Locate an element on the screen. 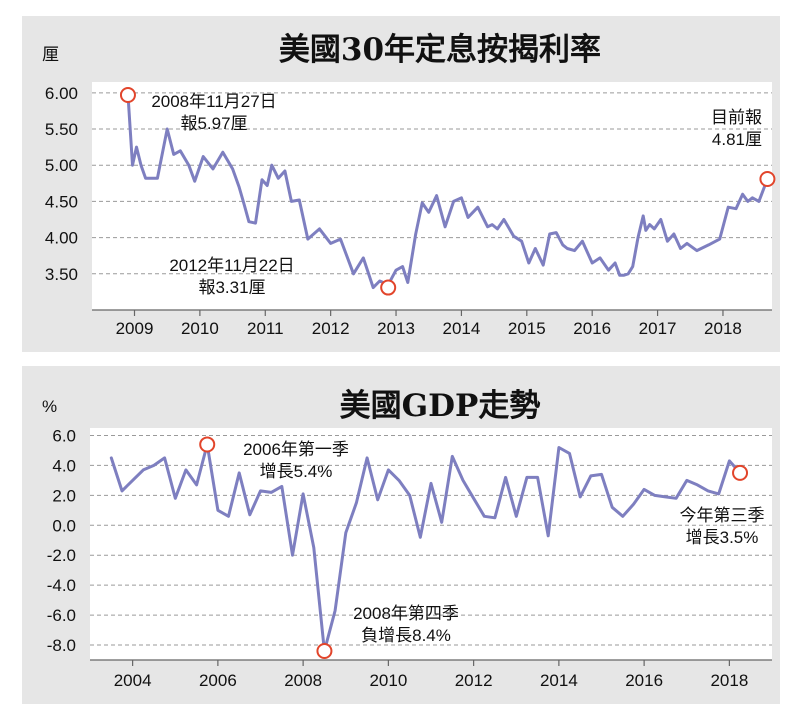 This screenshot has height=711, width=800. chart1-y-tick-label: 3.50 is located at coordinates (61, 274).